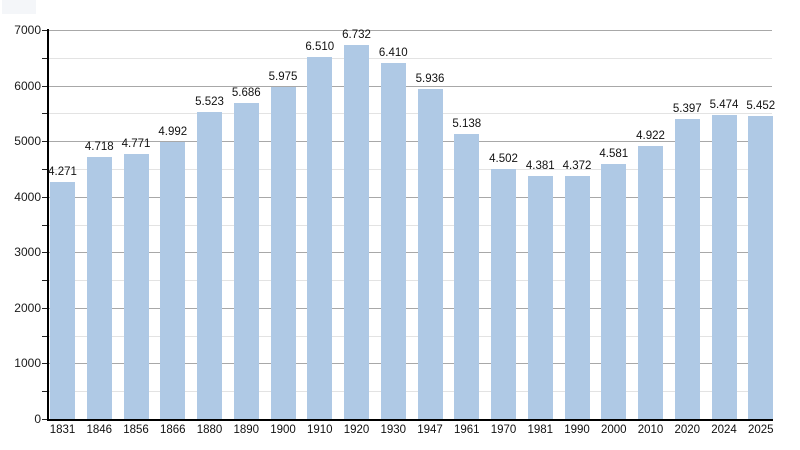 The width and height of the screenshot is (800, 450). Describe the element at coordinates (37, 419) in the screenshot. I see `y-tick-label: 0` at that location.